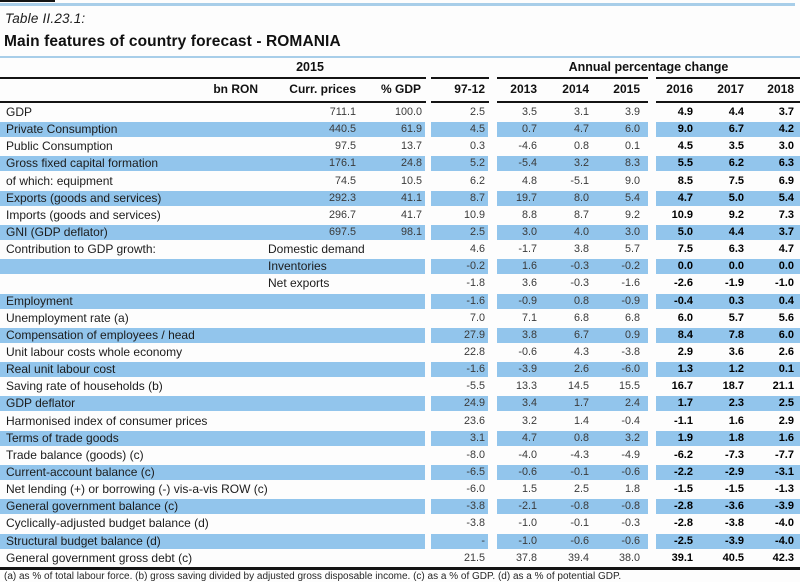 The image size is (800, 582). Describe the element at coordinates (629, 557) in the screenshot. I see `cell-2015: 38.0` at that location.